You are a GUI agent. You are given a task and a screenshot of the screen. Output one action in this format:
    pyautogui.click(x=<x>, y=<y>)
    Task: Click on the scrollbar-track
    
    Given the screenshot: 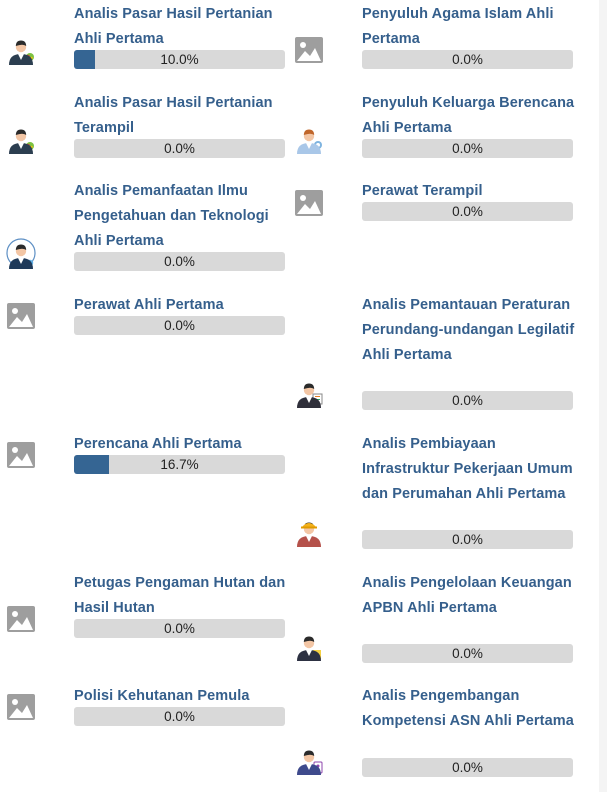 What is the action you would take?
    pyautogui.click(x=603, y=396)
    